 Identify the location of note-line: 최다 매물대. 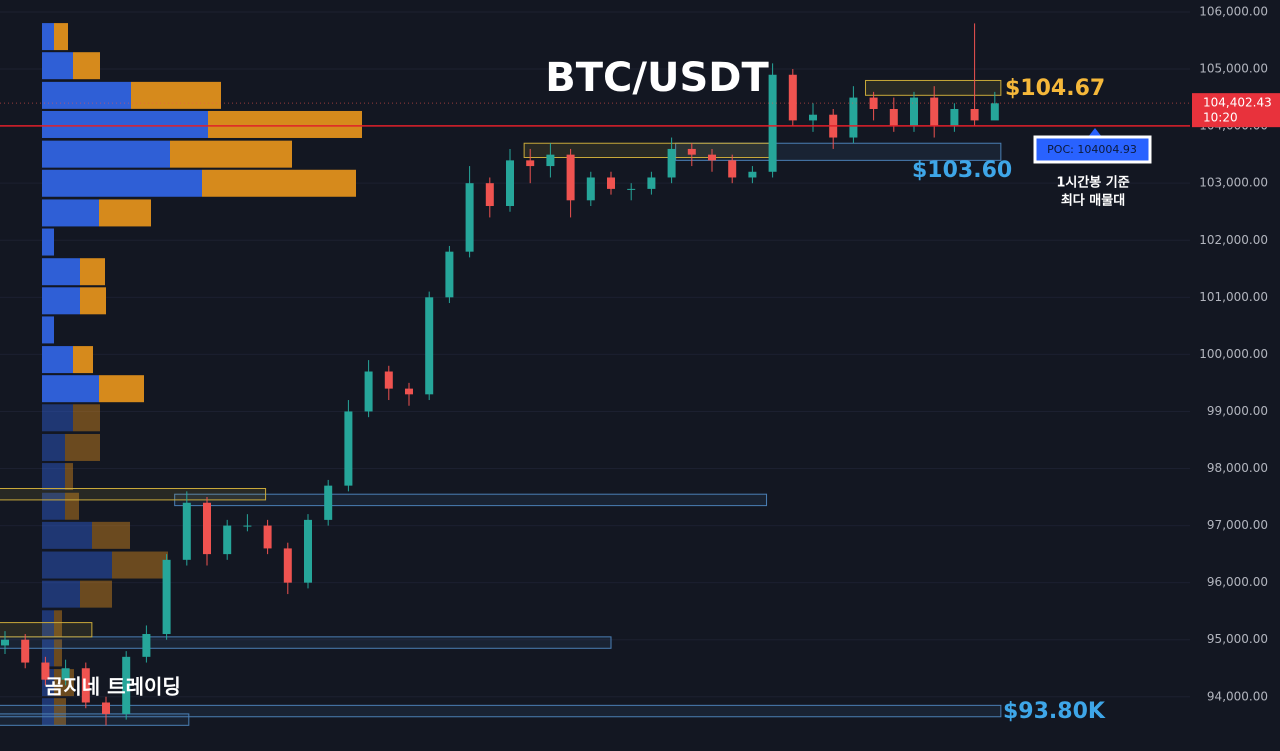
(1093, 201).